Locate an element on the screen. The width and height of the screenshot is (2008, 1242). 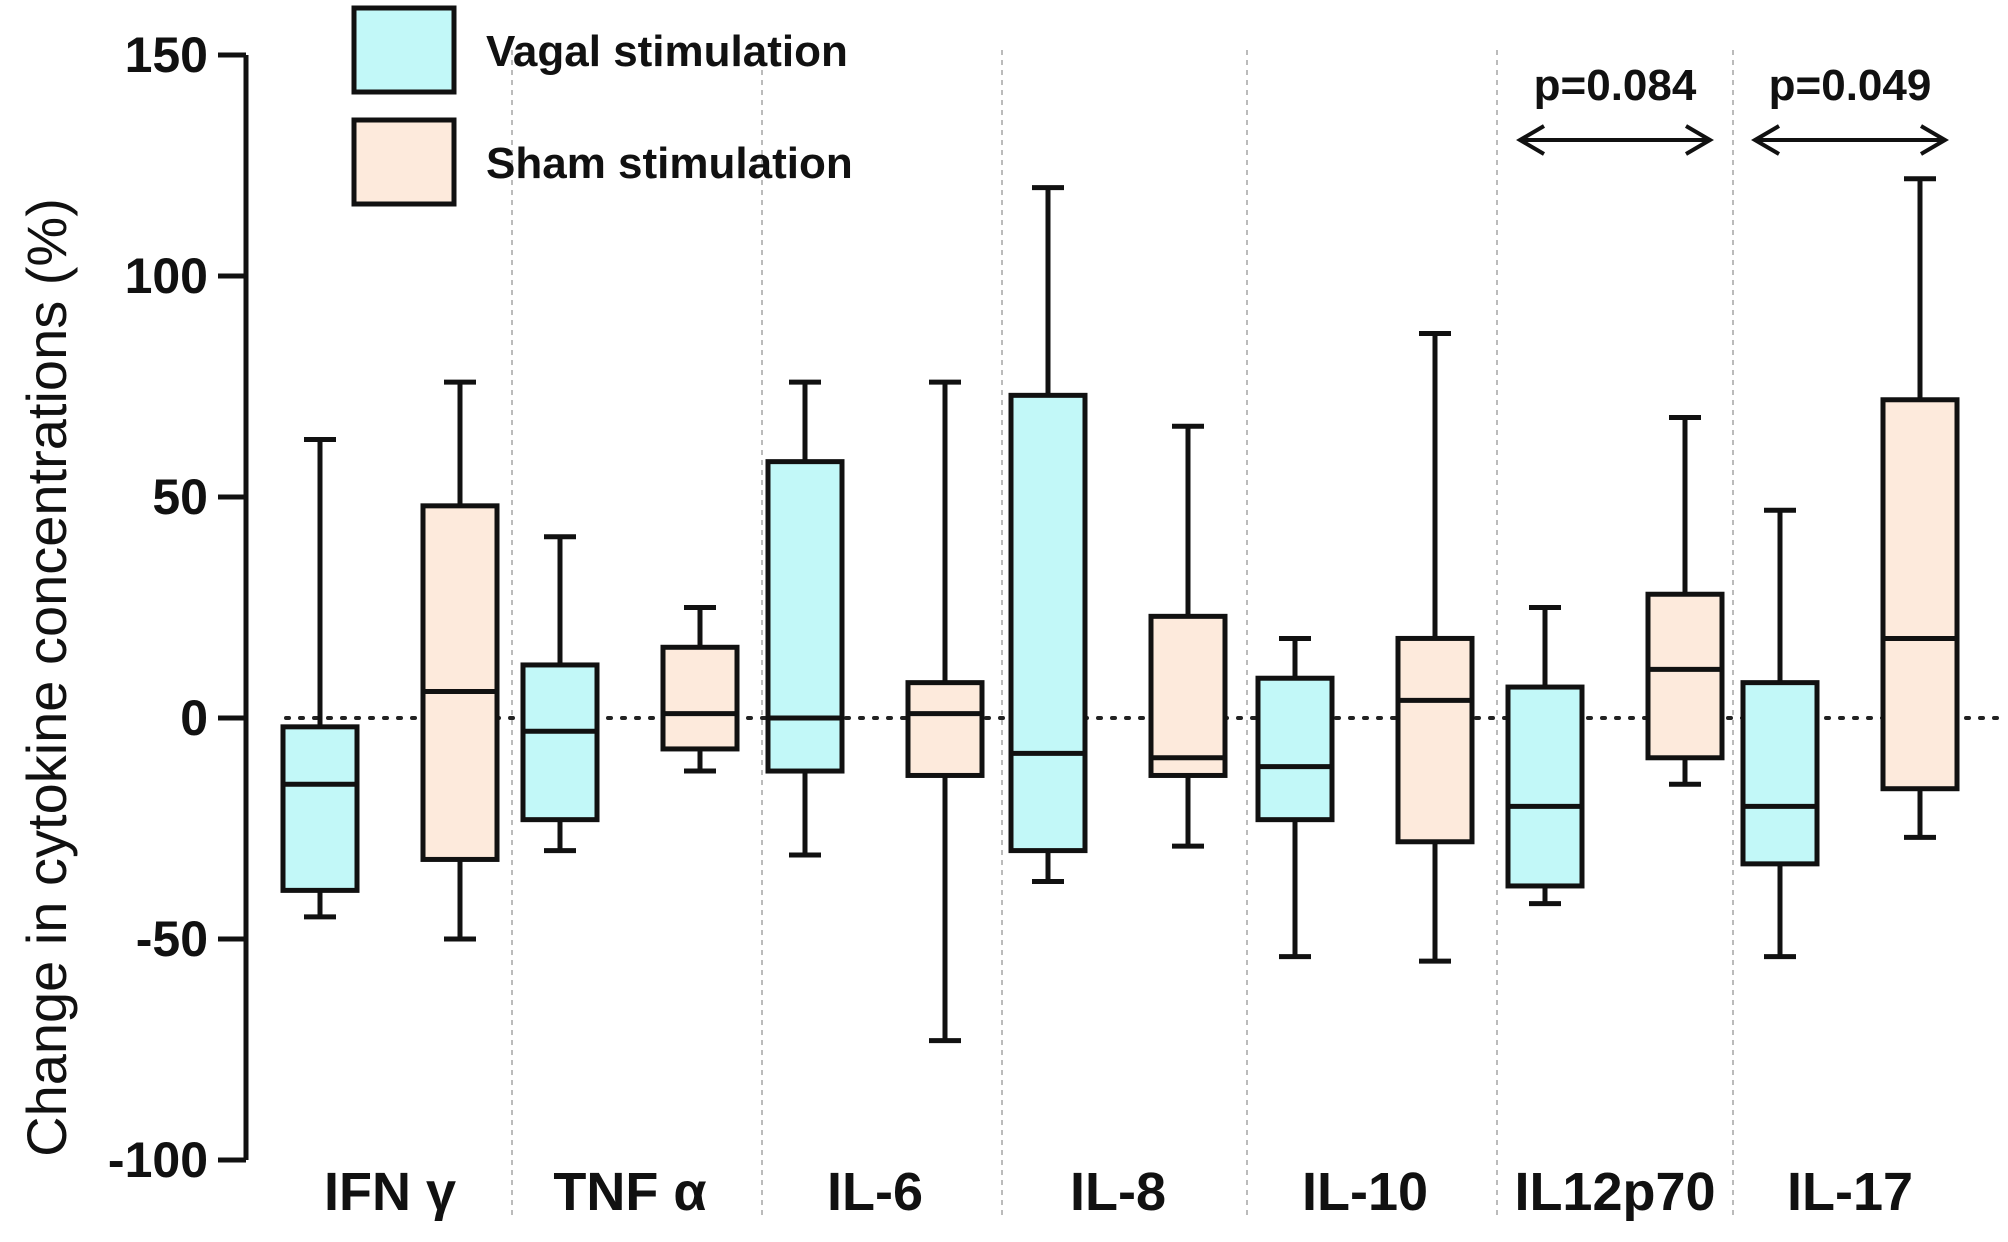
legend: Vagal stimulation Sham stimulation is located at coordinates (602, 106).